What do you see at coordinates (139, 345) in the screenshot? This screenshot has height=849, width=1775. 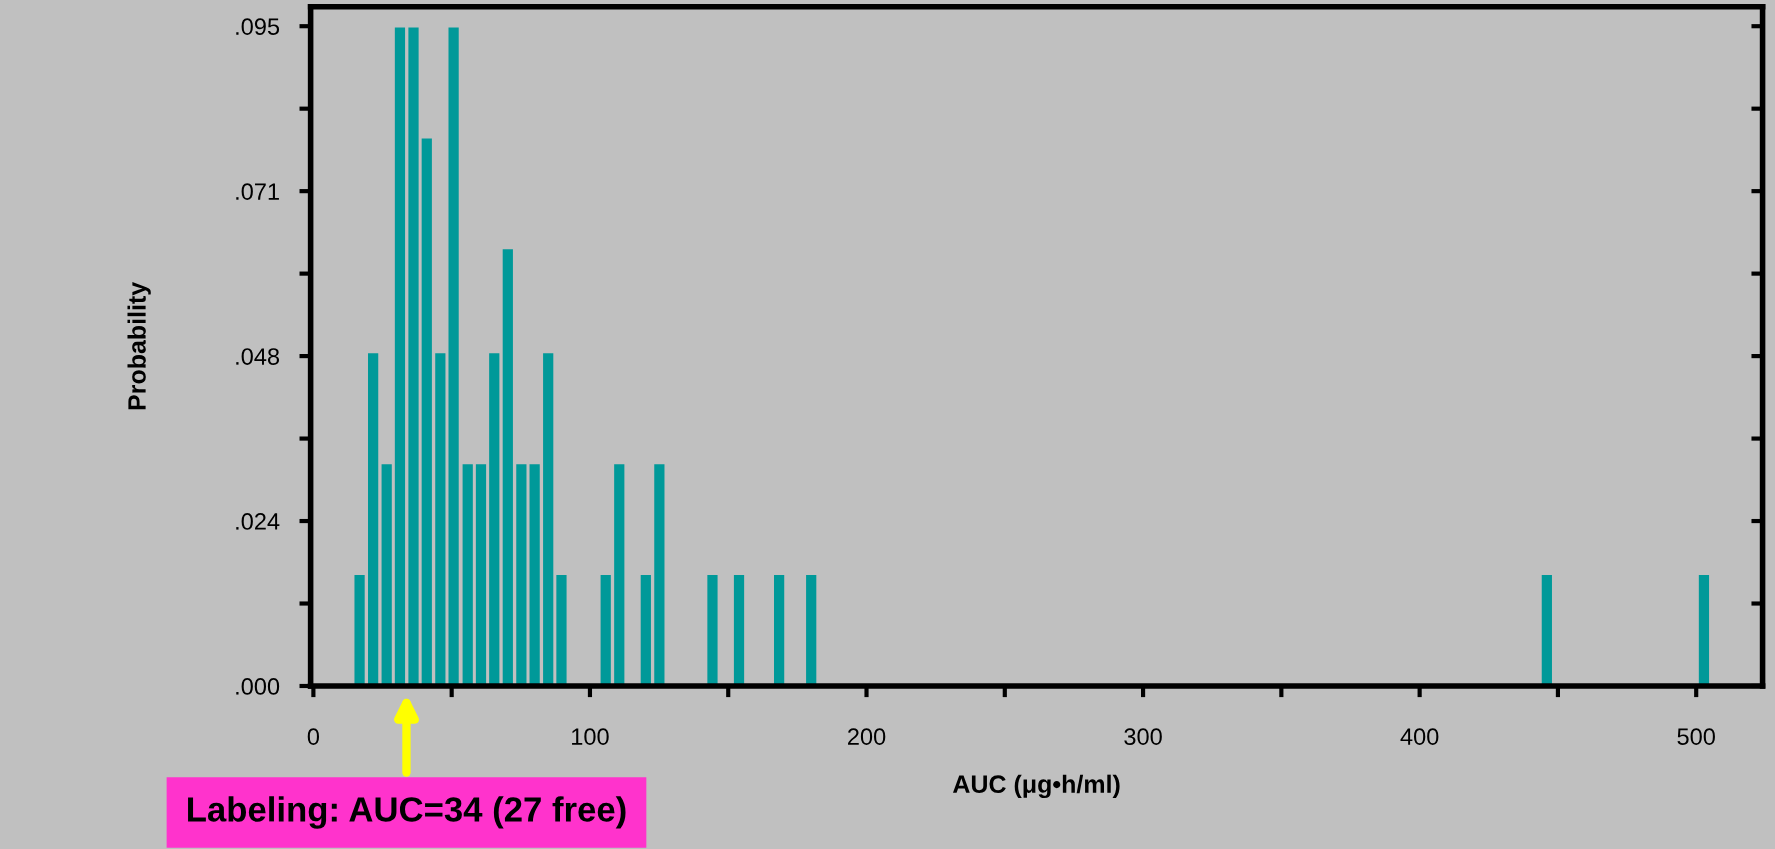 I see `y-axis-title: Probability` at bounding box center [139, 345].